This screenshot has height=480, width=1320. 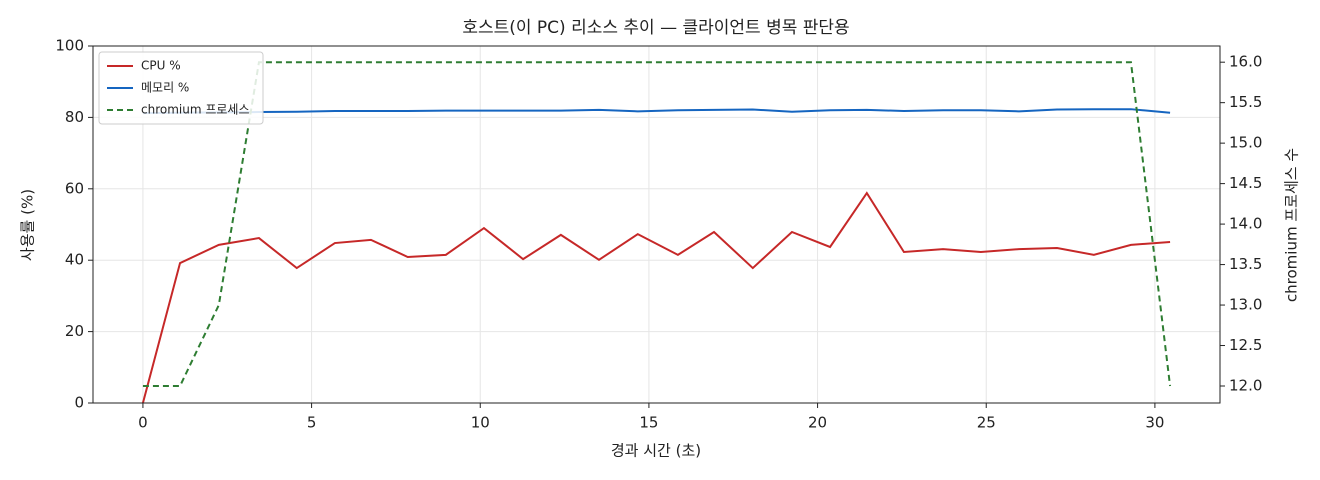 I want to click on y2-tick-label: 14.5, so click(x=1245, y=183).